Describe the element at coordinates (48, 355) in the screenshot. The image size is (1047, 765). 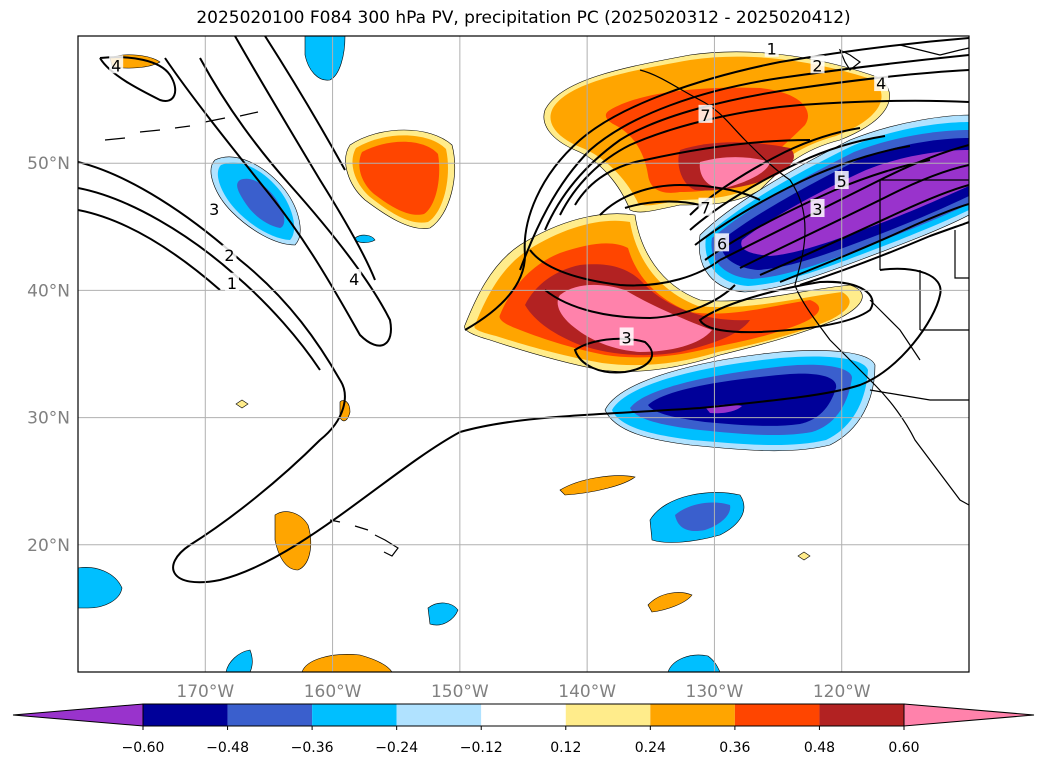
I see `lat-axis-labels: 50°N 40°N 30°N 20°N` at that location.